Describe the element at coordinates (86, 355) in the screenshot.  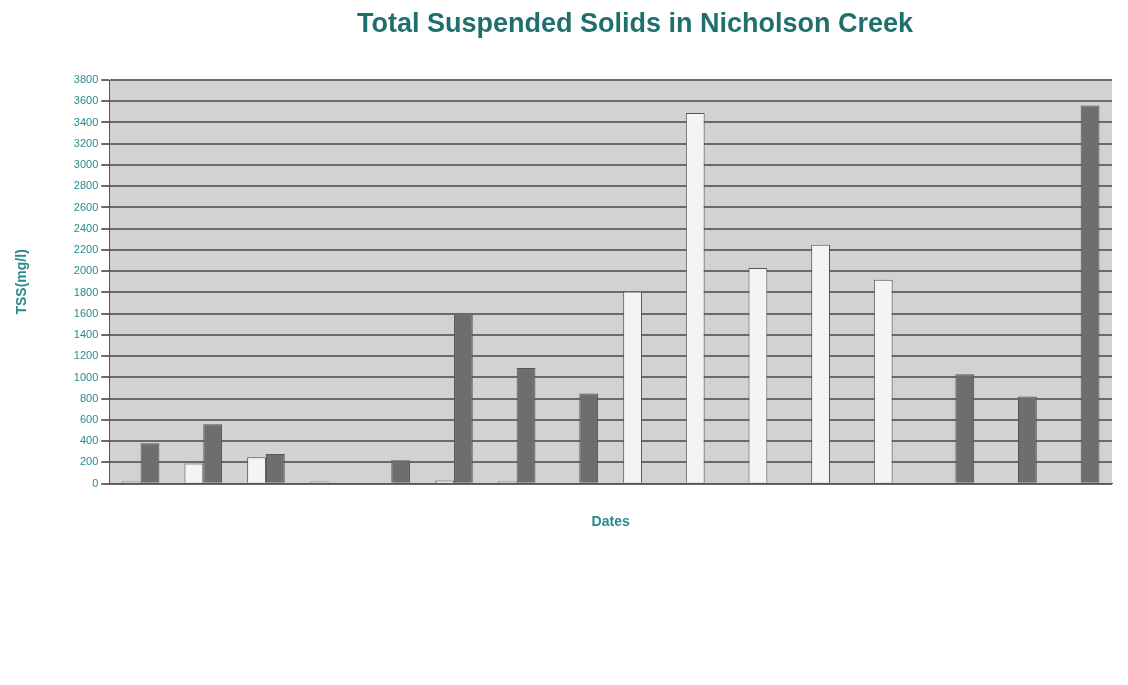
I see `y-tick-label: 1200` at that location.